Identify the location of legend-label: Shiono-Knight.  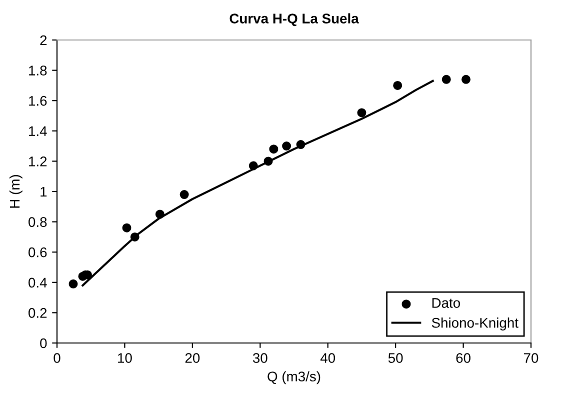
(475, 324).